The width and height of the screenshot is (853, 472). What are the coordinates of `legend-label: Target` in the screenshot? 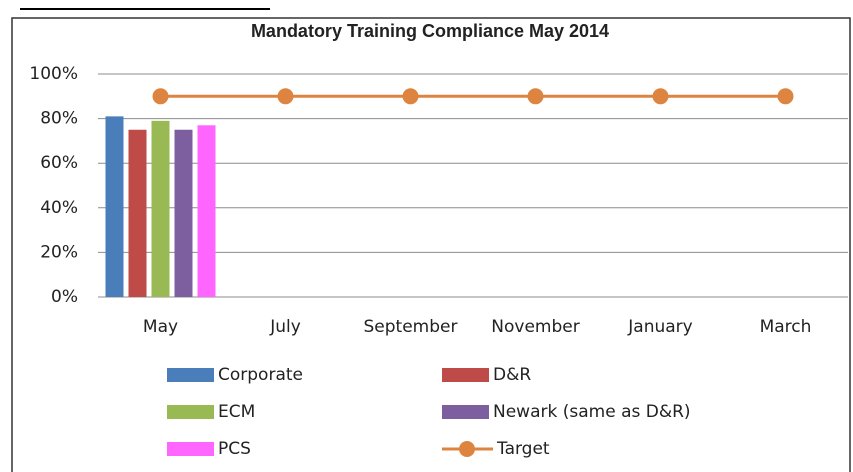 It's located at (523, 449).